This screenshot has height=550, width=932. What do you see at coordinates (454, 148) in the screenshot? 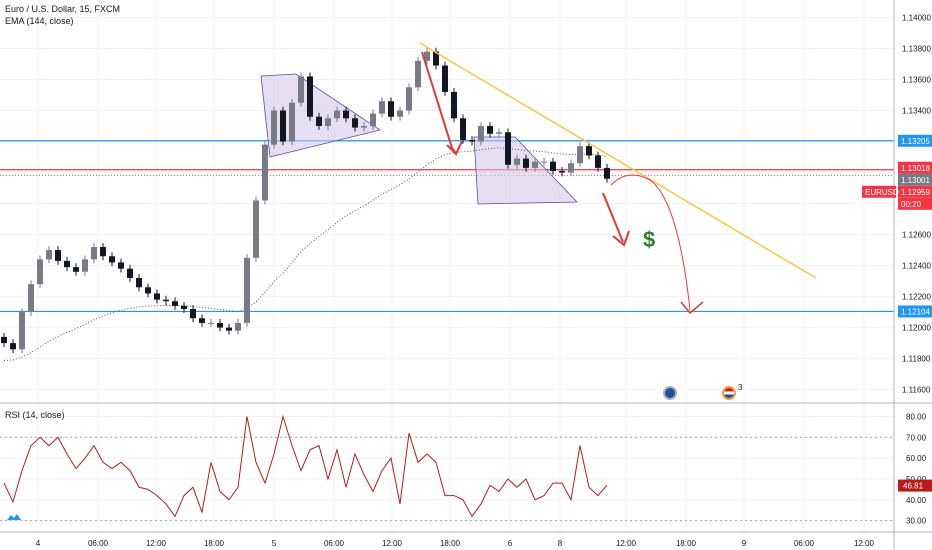
I see `red-arrow-1-head` at bounding box center [454, 148].